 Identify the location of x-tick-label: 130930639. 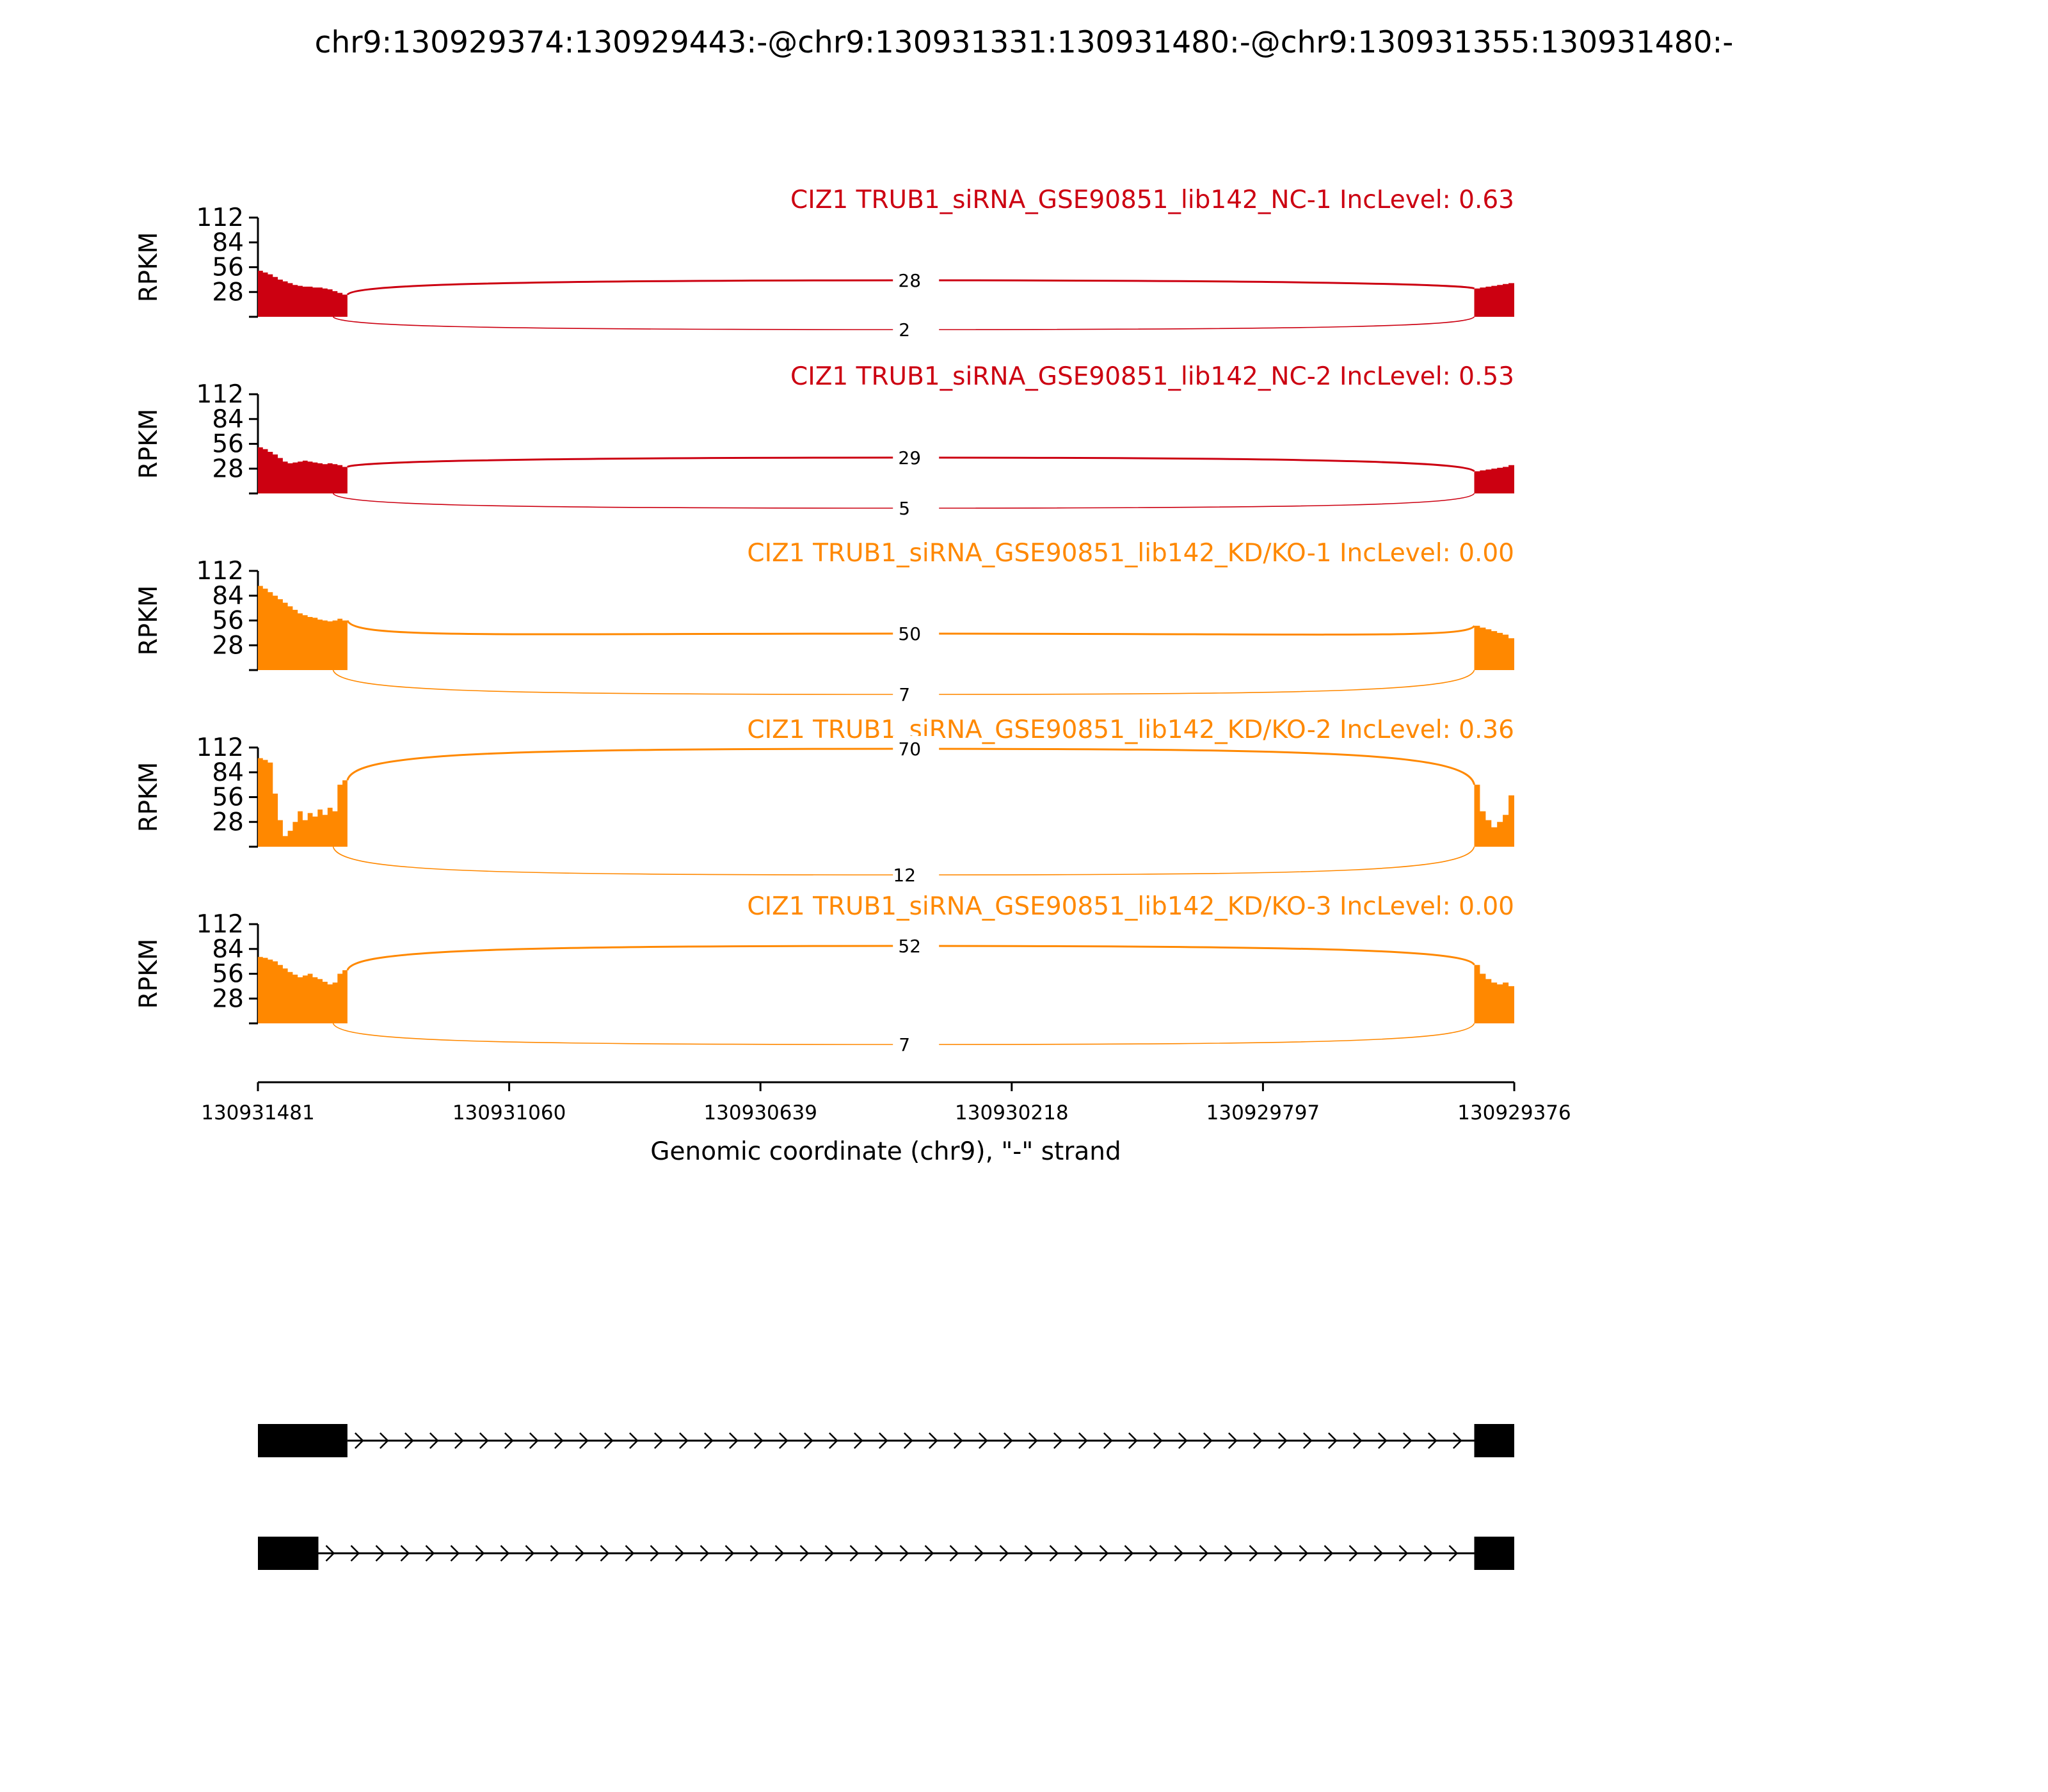
(760, 1112).